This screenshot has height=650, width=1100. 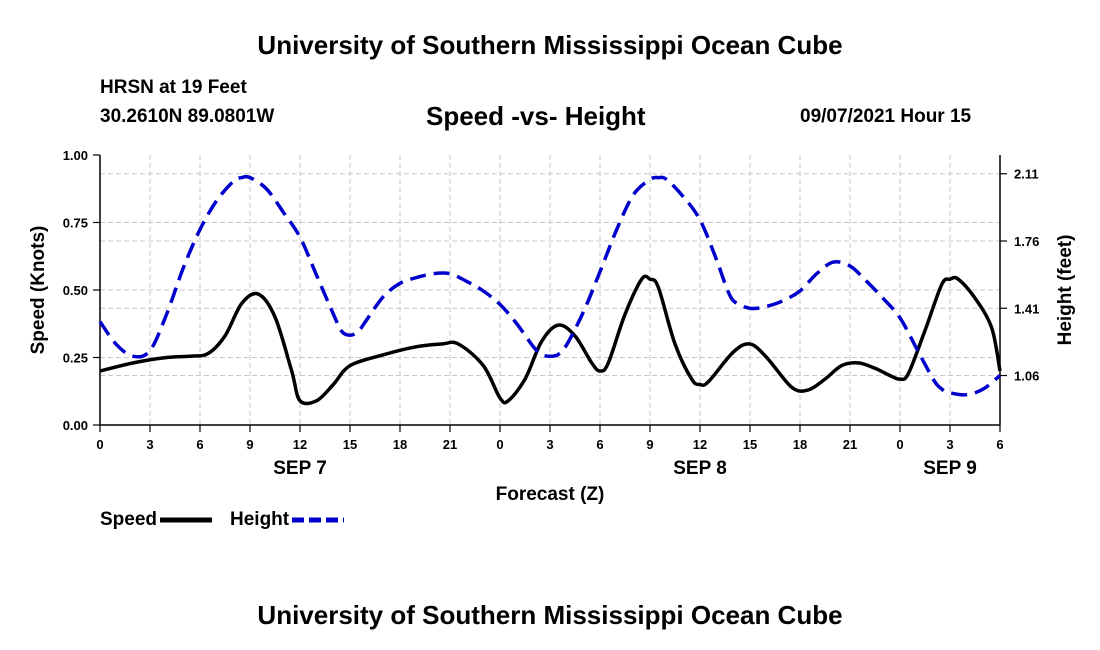 What do you see at coordinates (1026, 376) in the screenshot?
I see `right-y-tick-label: 1.06` at bounding box center [1026, 376].